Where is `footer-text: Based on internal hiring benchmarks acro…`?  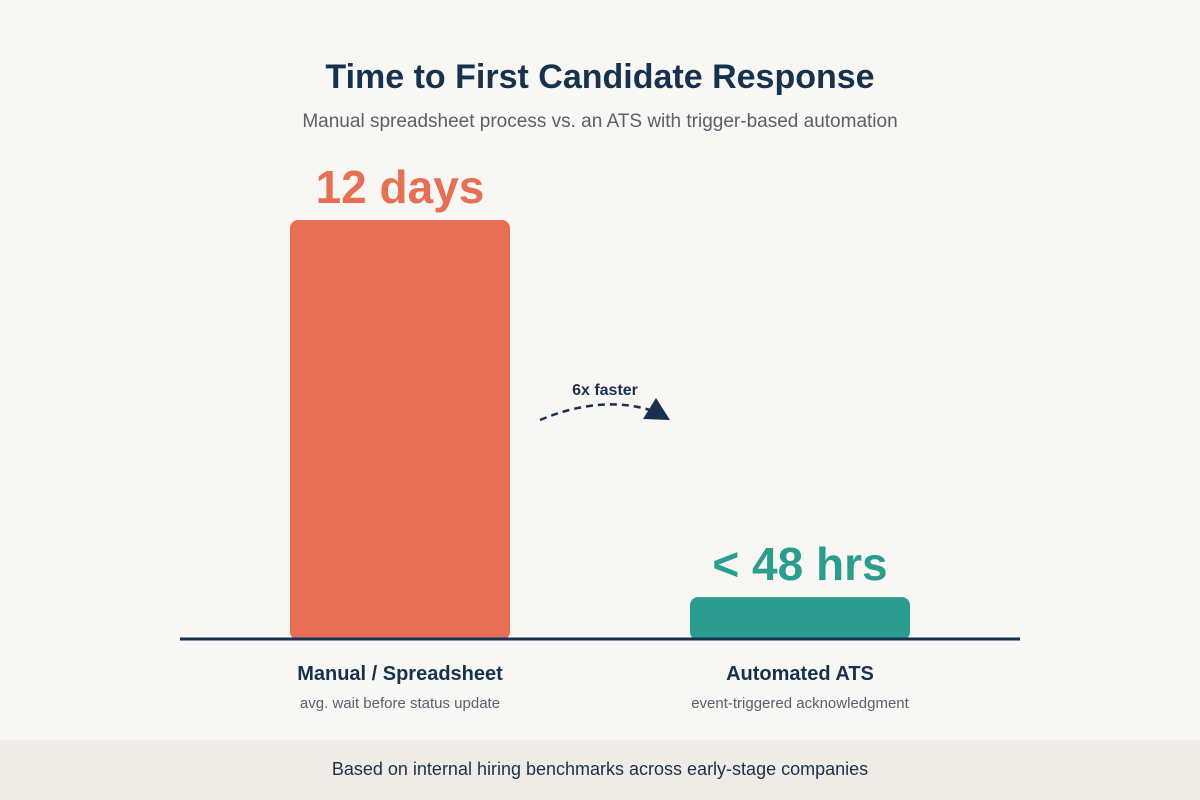
footer-text: Based on internal hiring benchmarks acro… is located at coordinates (600, 769).